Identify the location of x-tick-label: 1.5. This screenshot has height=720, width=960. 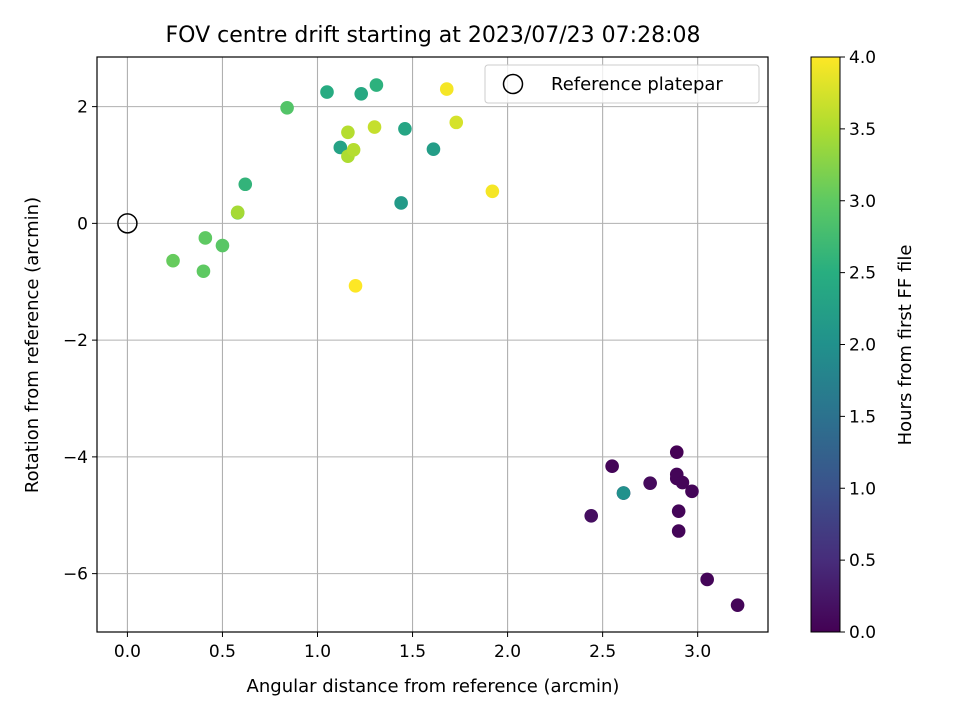
(412, 652).